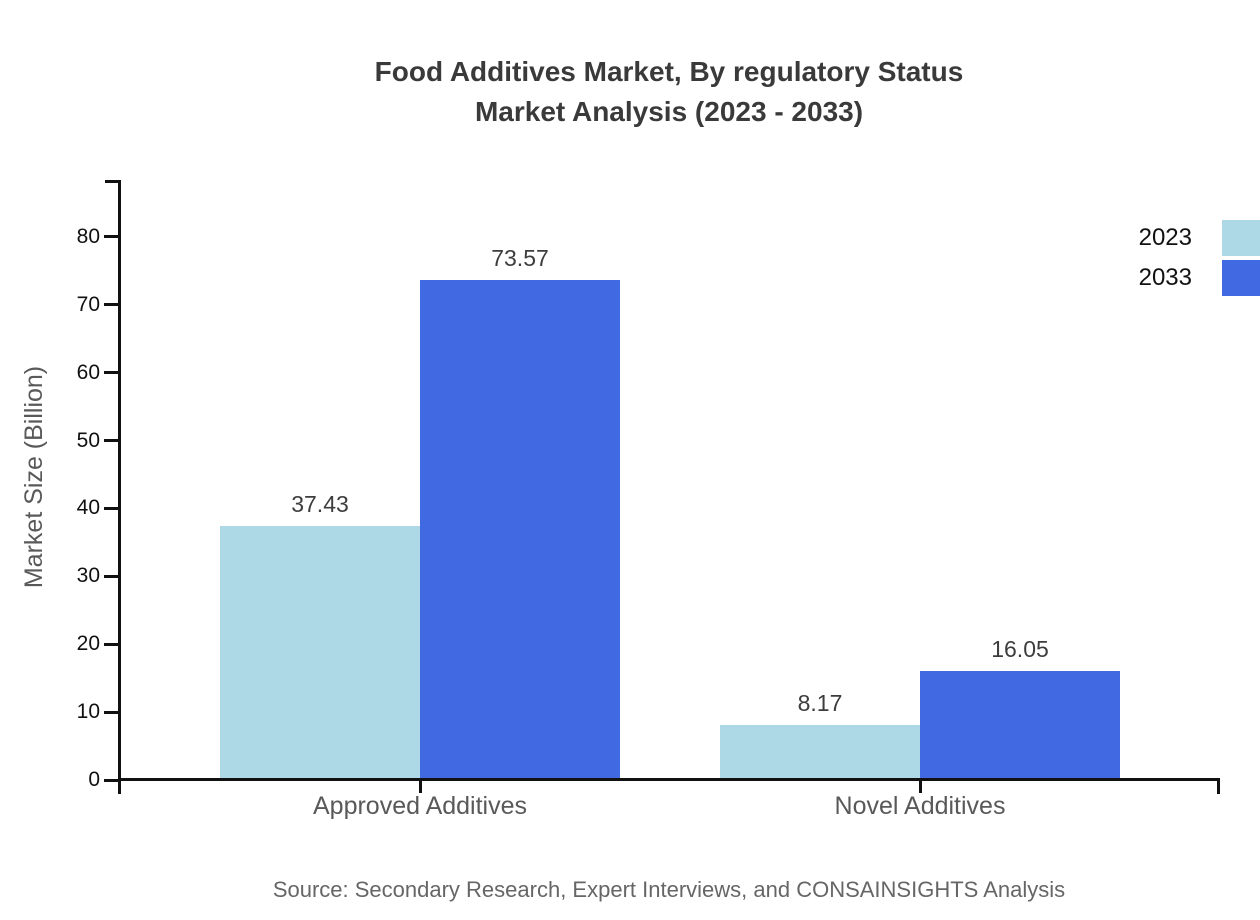 This screenshot has height=920, width=1260. What do you see at coordinates (420, 806) in the screenshot?
I see `category-label: Approved Additives` at bounding box center [420, 806].